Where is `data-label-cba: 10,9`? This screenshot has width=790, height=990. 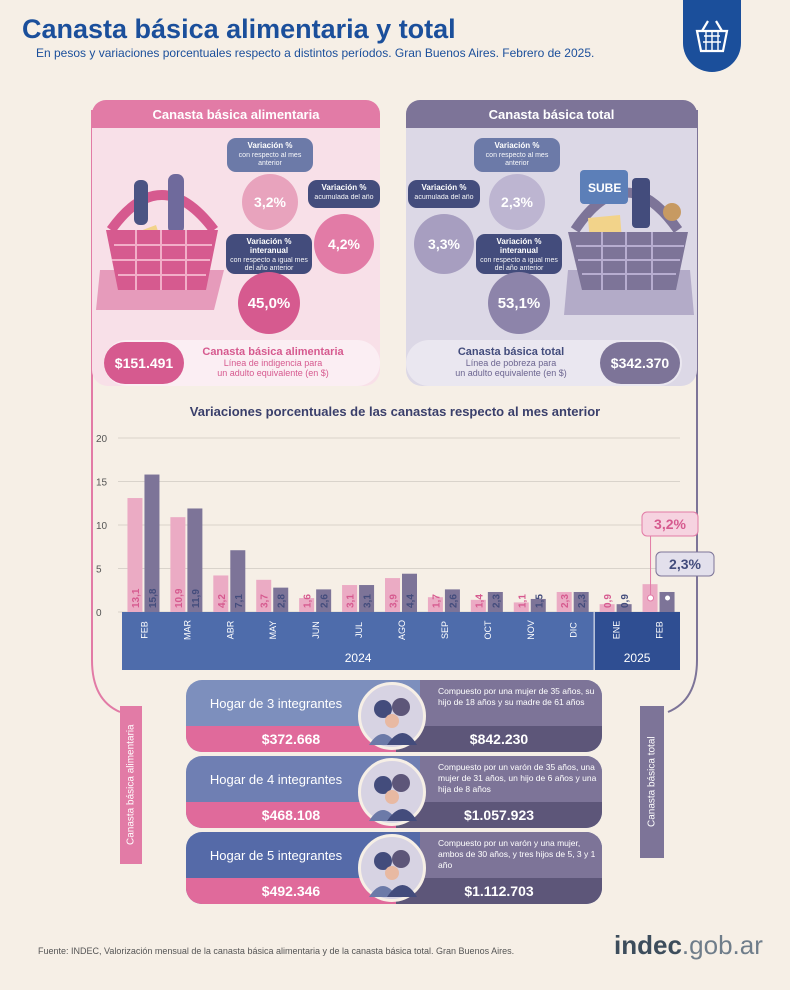 data-label-cba: 10,9 is located at coordinates (179, 598).